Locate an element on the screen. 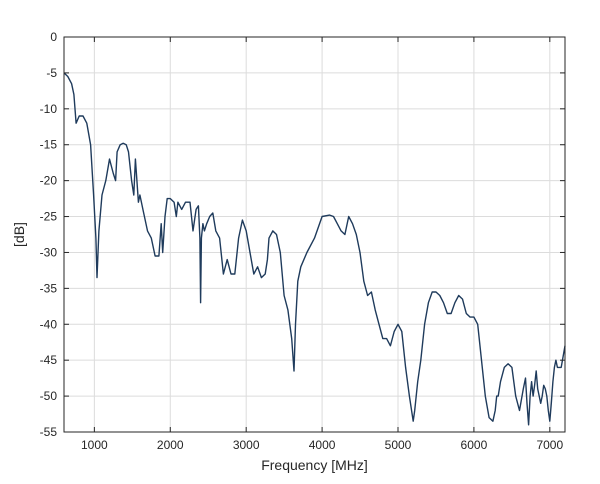  x-tick-label: 5000 is located at coordinates (398, 445).